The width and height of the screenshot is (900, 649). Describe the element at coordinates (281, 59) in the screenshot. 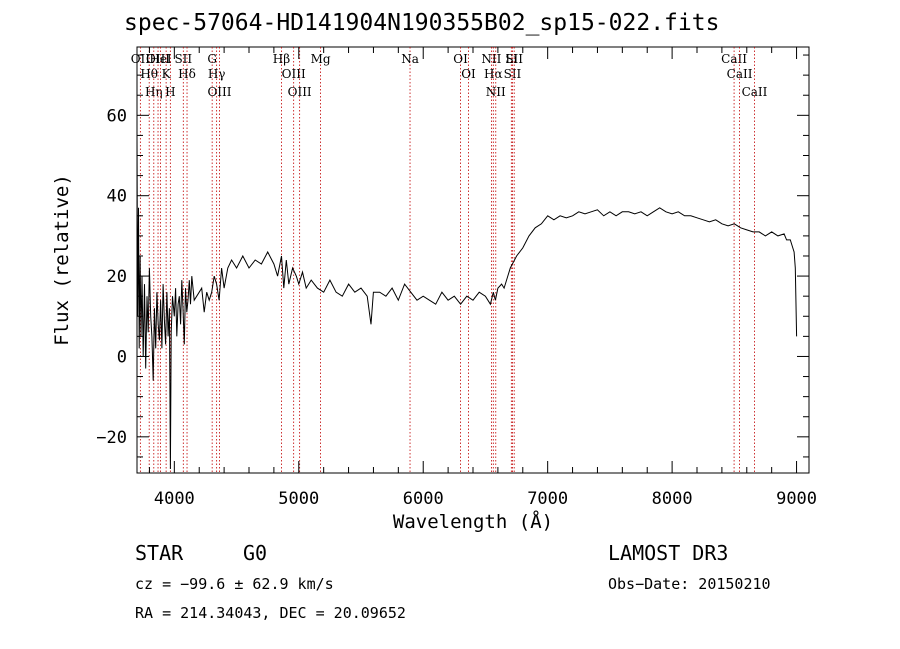

I see `line-marker-label: Hβ` at that location.